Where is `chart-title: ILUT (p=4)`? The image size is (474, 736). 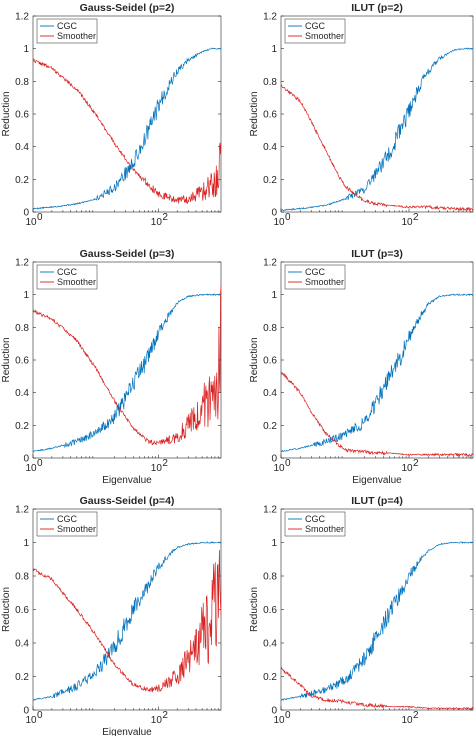 chart-title: ILUT (p=4) is located at coordinates (377, 501).